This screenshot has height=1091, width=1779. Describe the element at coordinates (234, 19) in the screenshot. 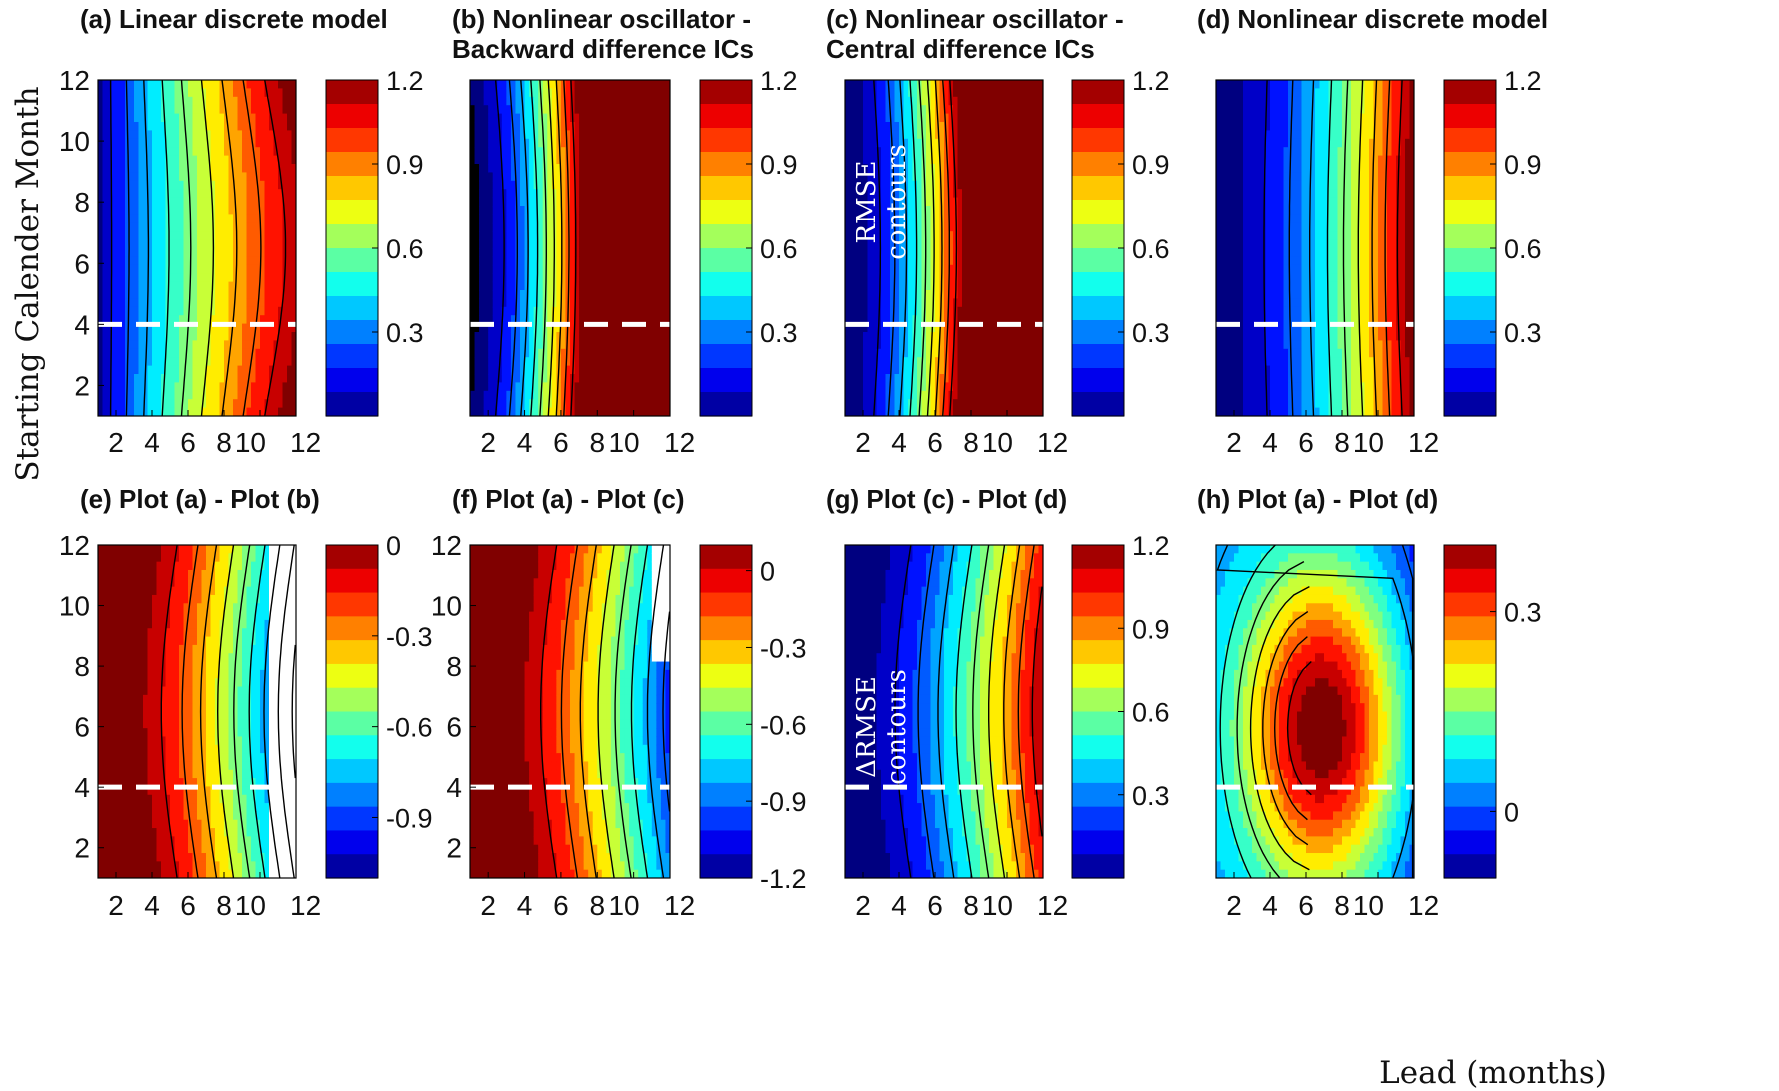

I see `panel-title-a: (a) Linear discrete model` at that location.